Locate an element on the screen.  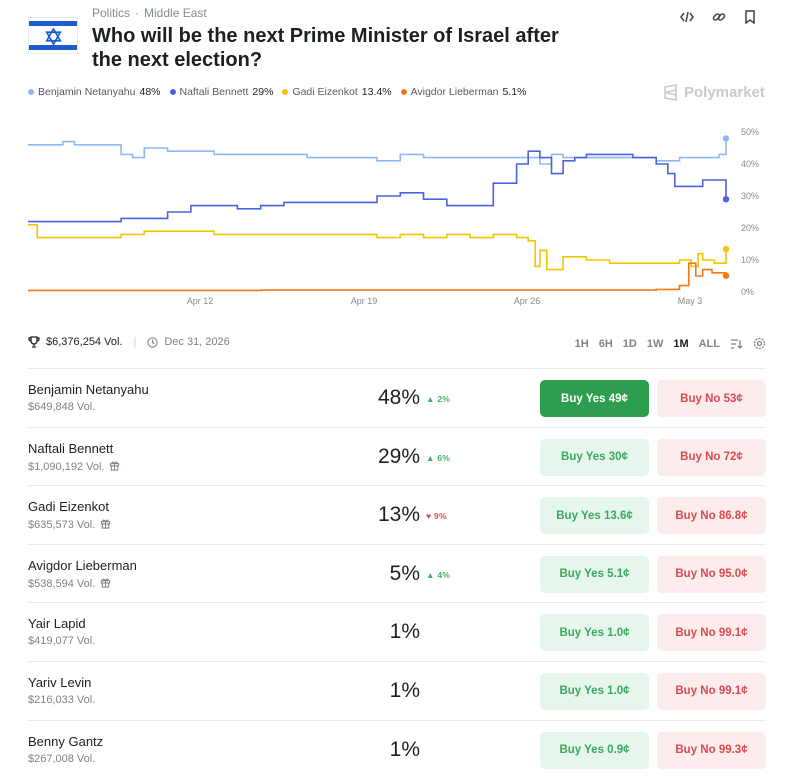
clock-icon is located at coordinates (152, 342).